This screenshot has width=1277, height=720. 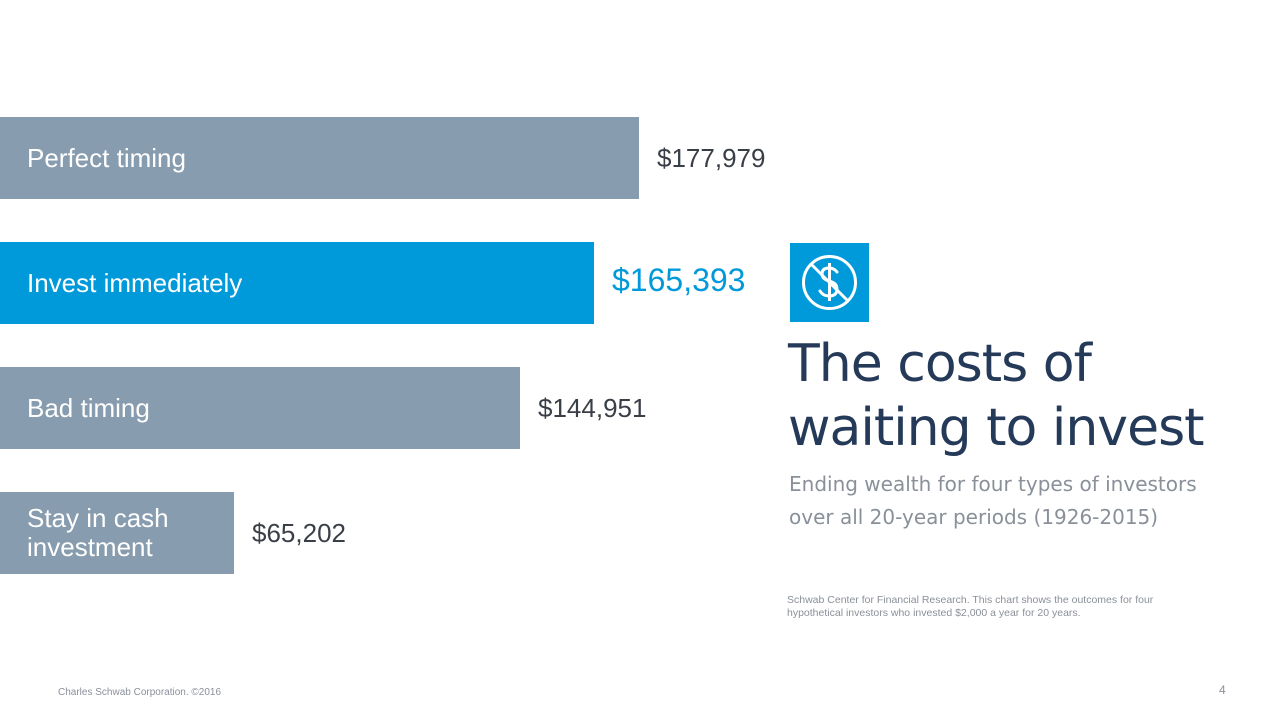 I want to click on bar-2: Invest immediately, so click(x=297, y=283).